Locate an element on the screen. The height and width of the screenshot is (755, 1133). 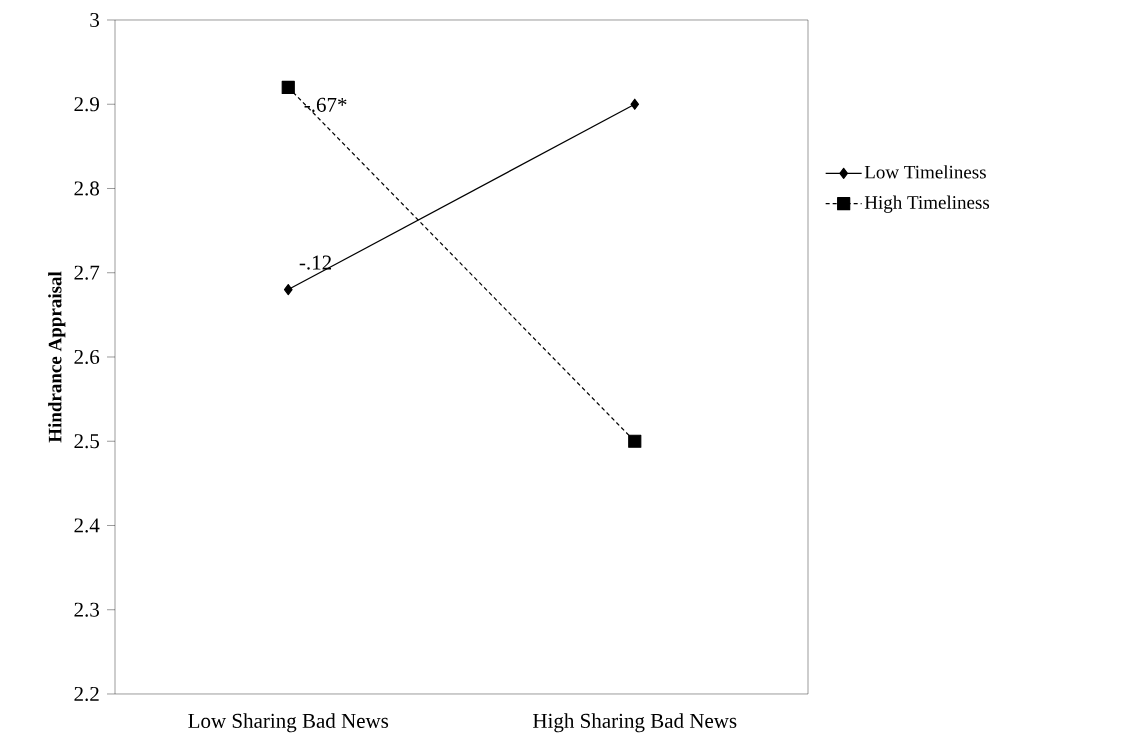
legend-label: High Timeliness is located at coordinates (927, 204).